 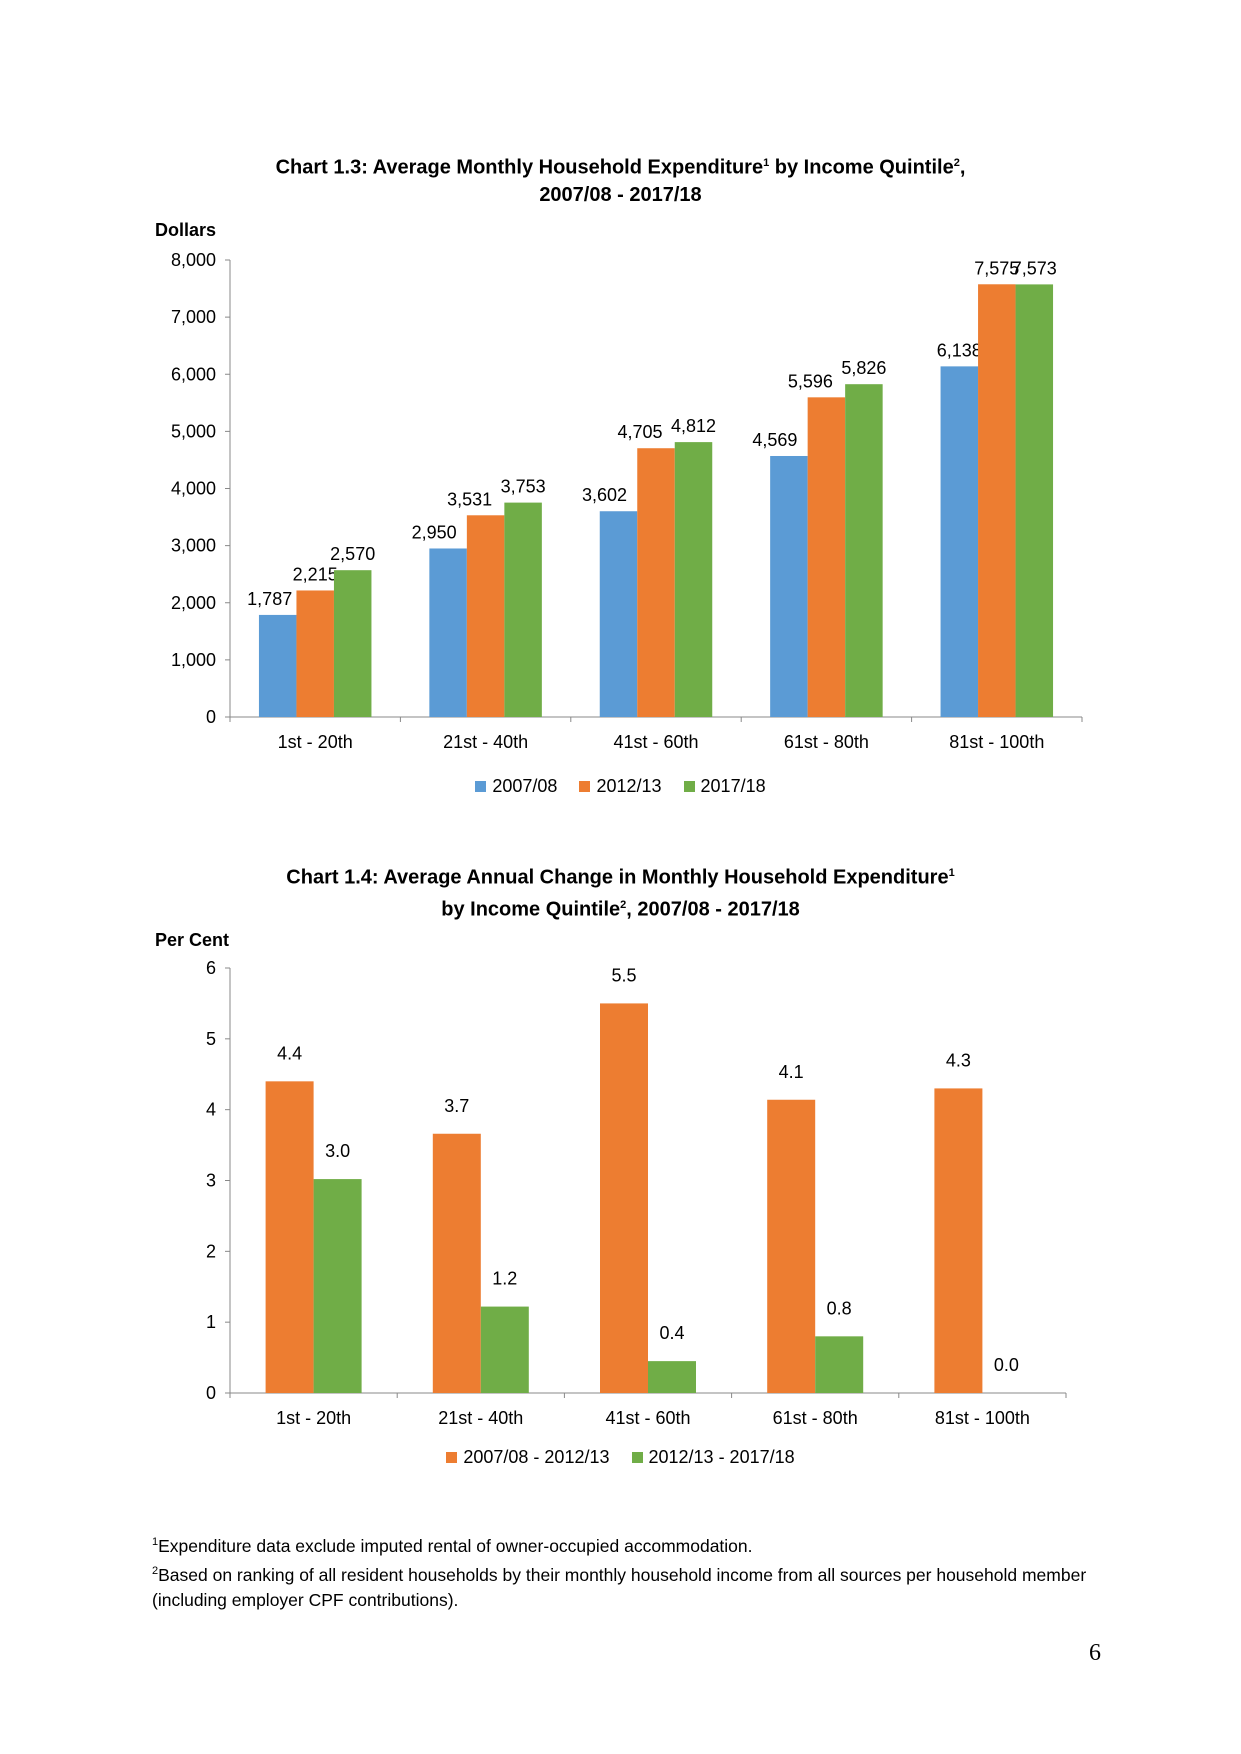 What do you see at coordinates (623, 975) in the screenshot?
I see `data-label: 5.5` at bounding box center [623, 975].